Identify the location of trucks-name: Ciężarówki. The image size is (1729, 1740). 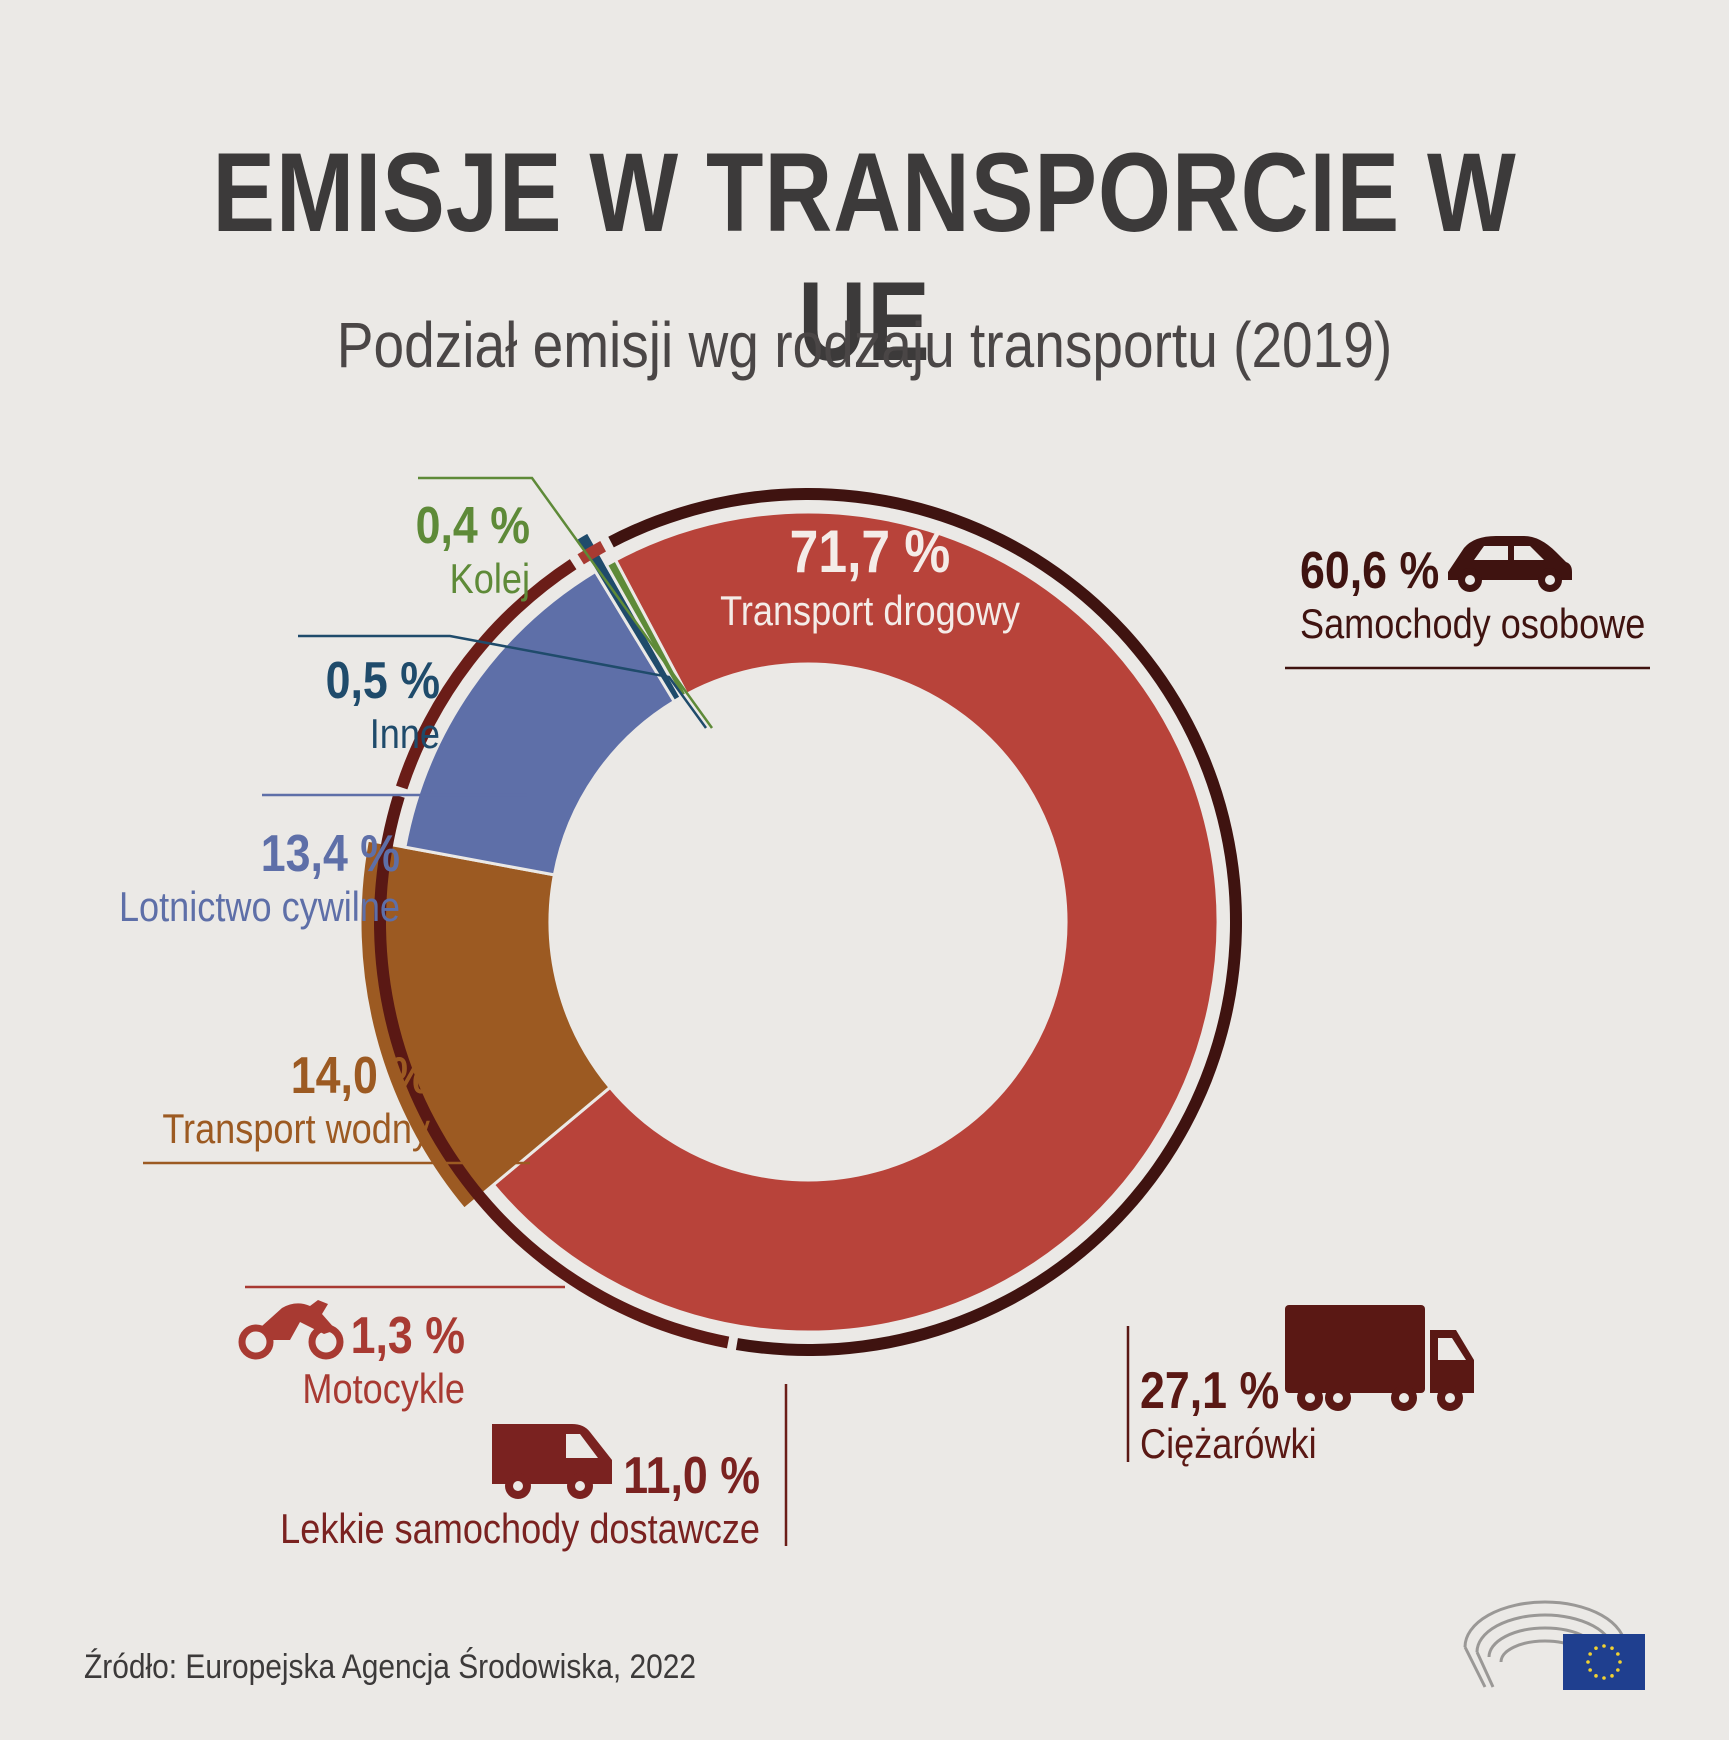
(1228, 1443).